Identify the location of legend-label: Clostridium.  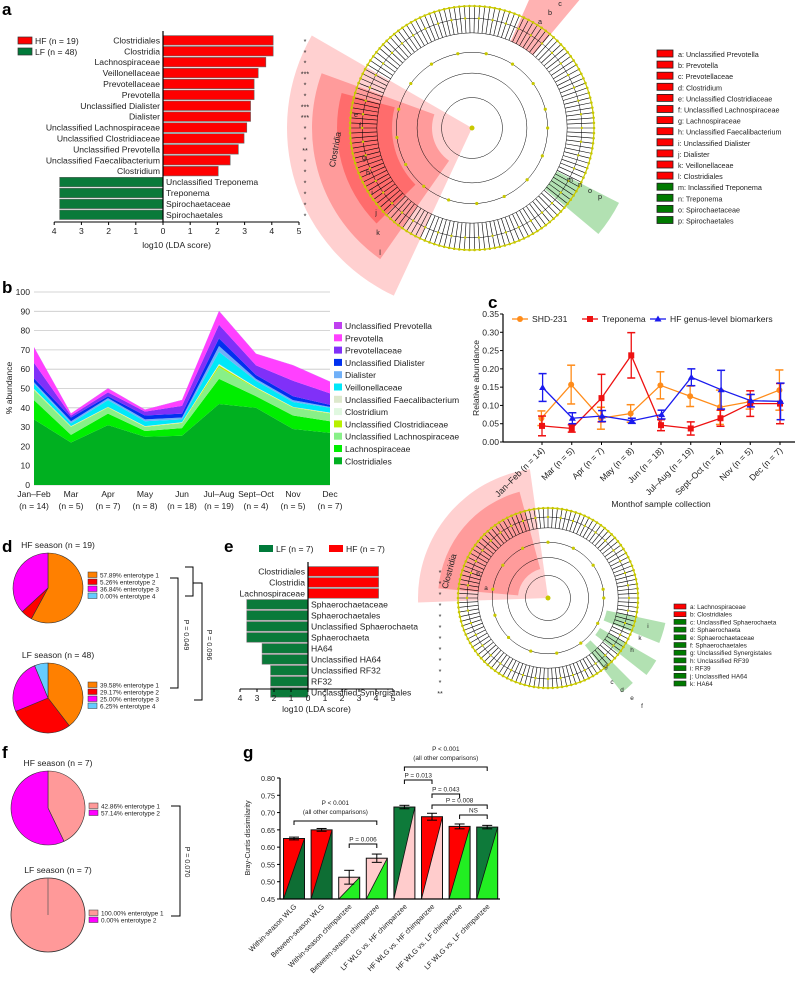
(366, 412).